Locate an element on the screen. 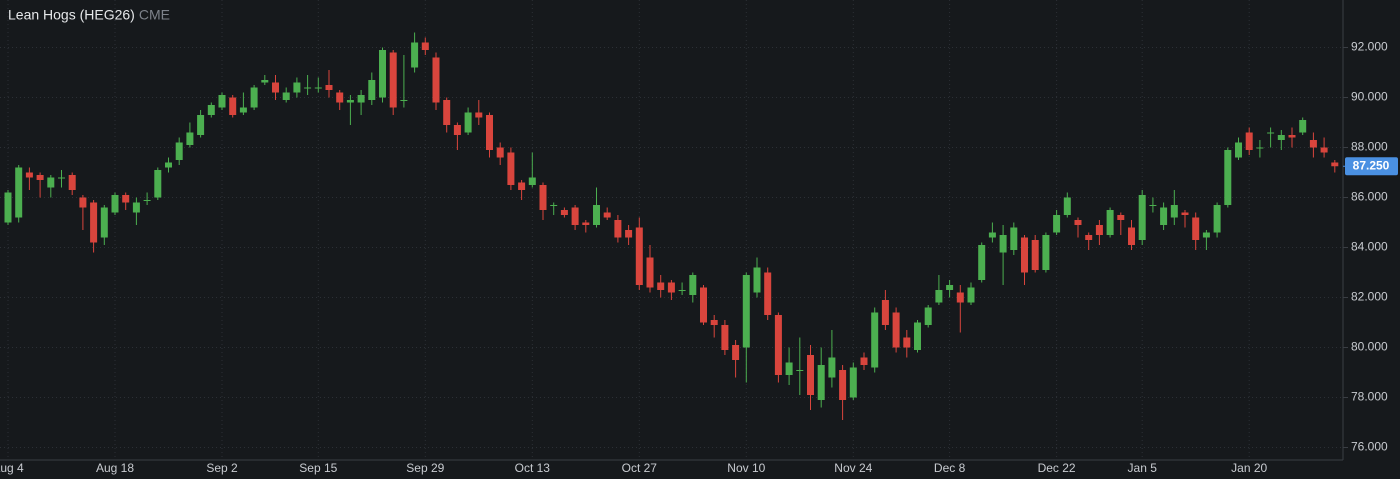 The image size is (1400, 479). y-tick-label: 88.000 is located at coordinates (1369, 147).